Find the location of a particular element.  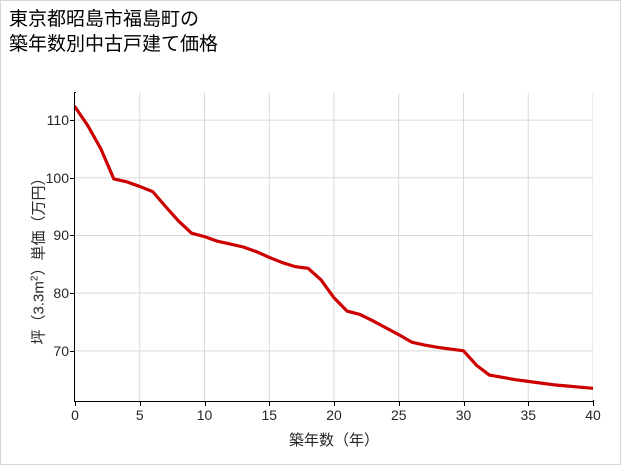

x-tick-label: 5 is located at coordinates (139, 415).